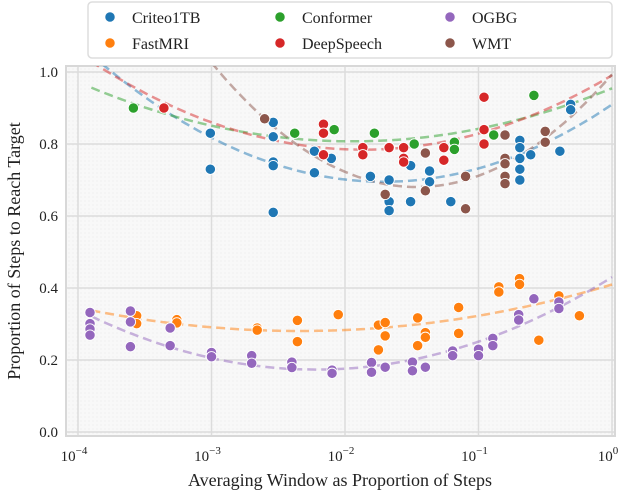 This screenshot has width=628, height=496. What do you see at coordinates (48, 253) in the screenshot?
I see `y-tick-labels: 0.0 0.2 0.4 0.6 0.8 1.0` at bounding box center [48, 253].